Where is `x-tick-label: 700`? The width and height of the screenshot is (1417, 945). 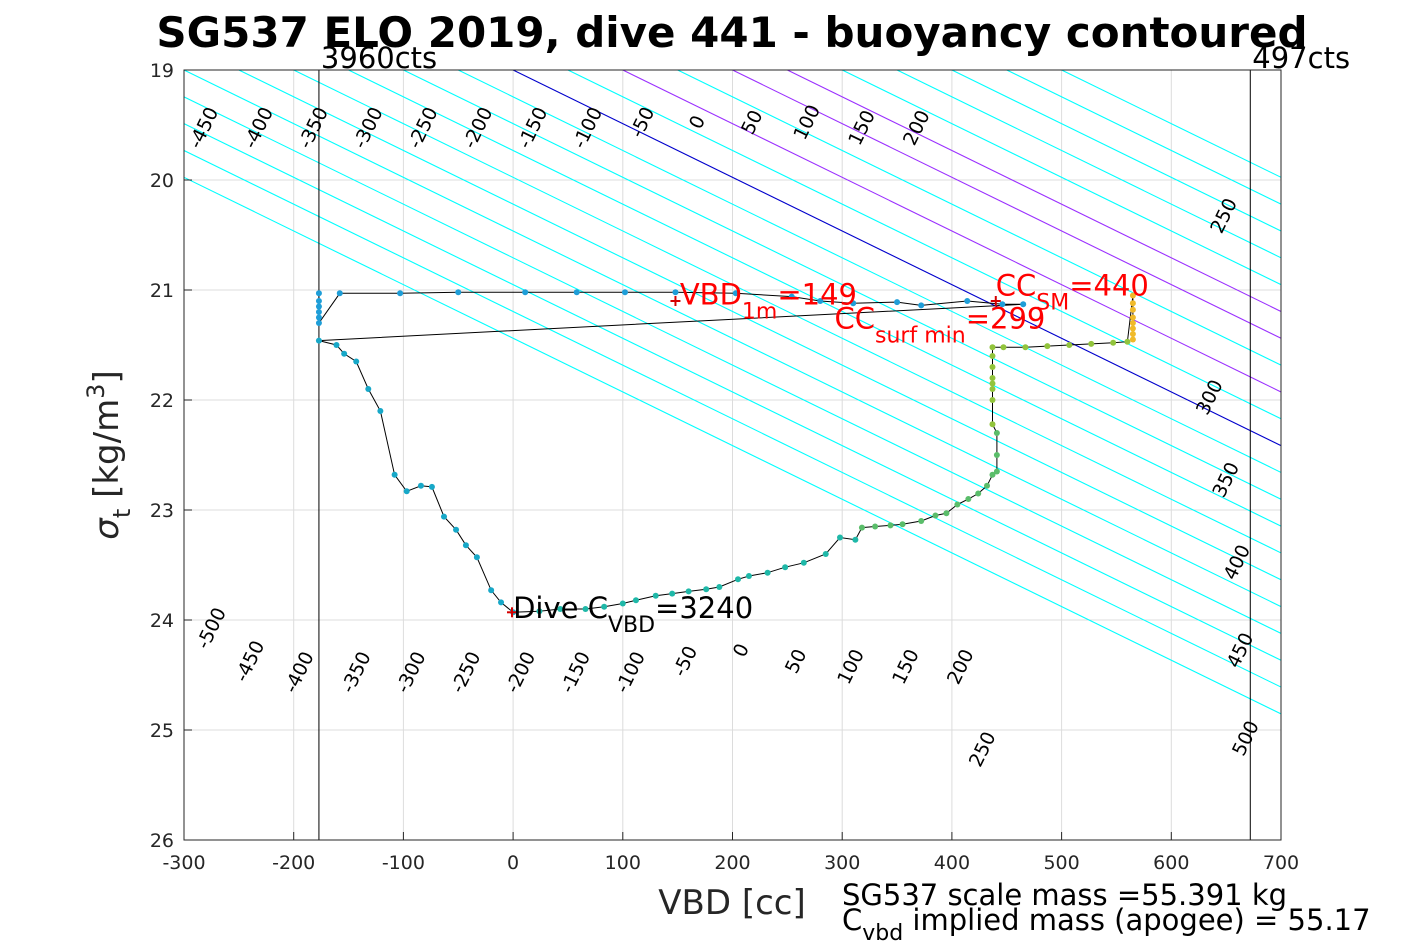 x-tick-label: 700 is located at coordinates (1281, 863).